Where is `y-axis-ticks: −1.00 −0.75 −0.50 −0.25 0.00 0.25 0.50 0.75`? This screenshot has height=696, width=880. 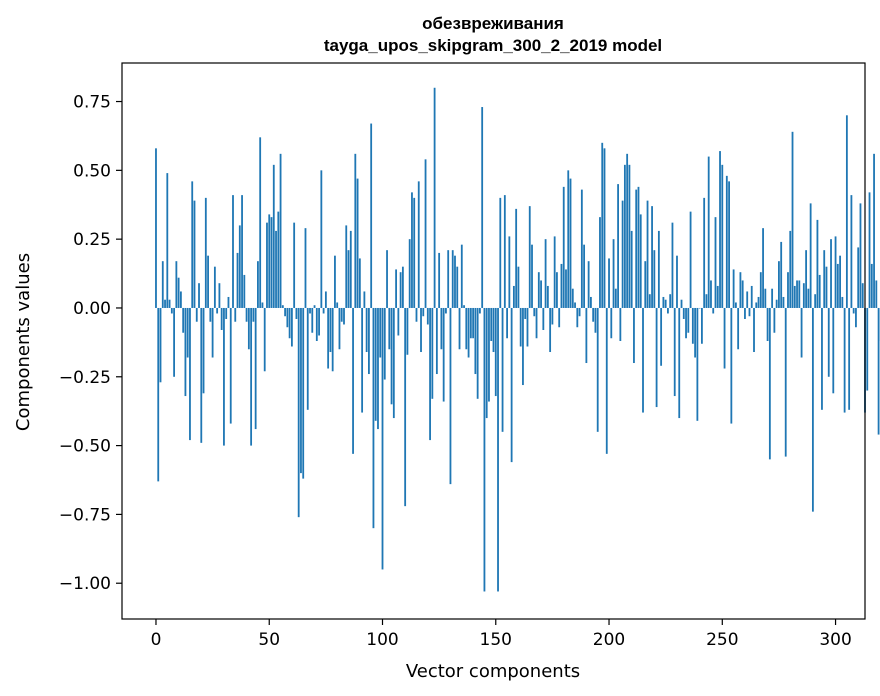 y-axis-ticks: −1.00 −0.75 −0.50 −0.25 0.00 0.25 0.50 0.75 is located at coordinates (90, 343).